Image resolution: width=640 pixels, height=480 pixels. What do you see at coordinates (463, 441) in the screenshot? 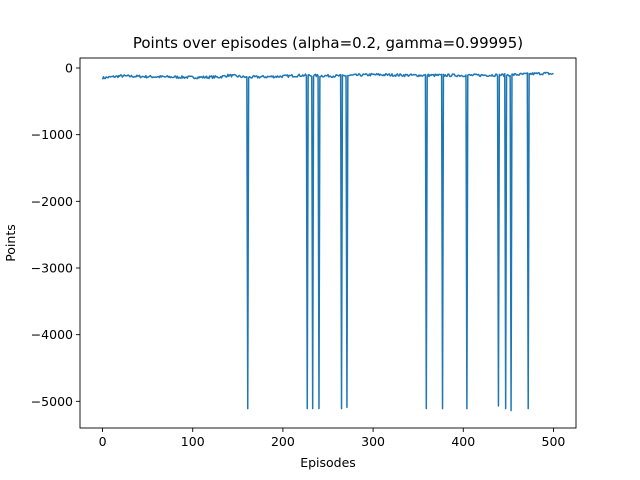
I see `x-tick-label: 400` at bounding box center [463, 441].